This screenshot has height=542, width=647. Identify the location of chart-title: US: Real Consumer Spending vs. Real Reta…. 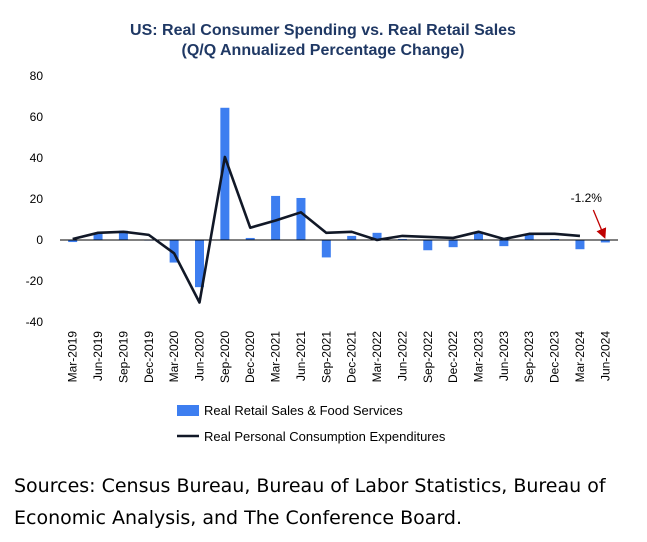
(323, 30).